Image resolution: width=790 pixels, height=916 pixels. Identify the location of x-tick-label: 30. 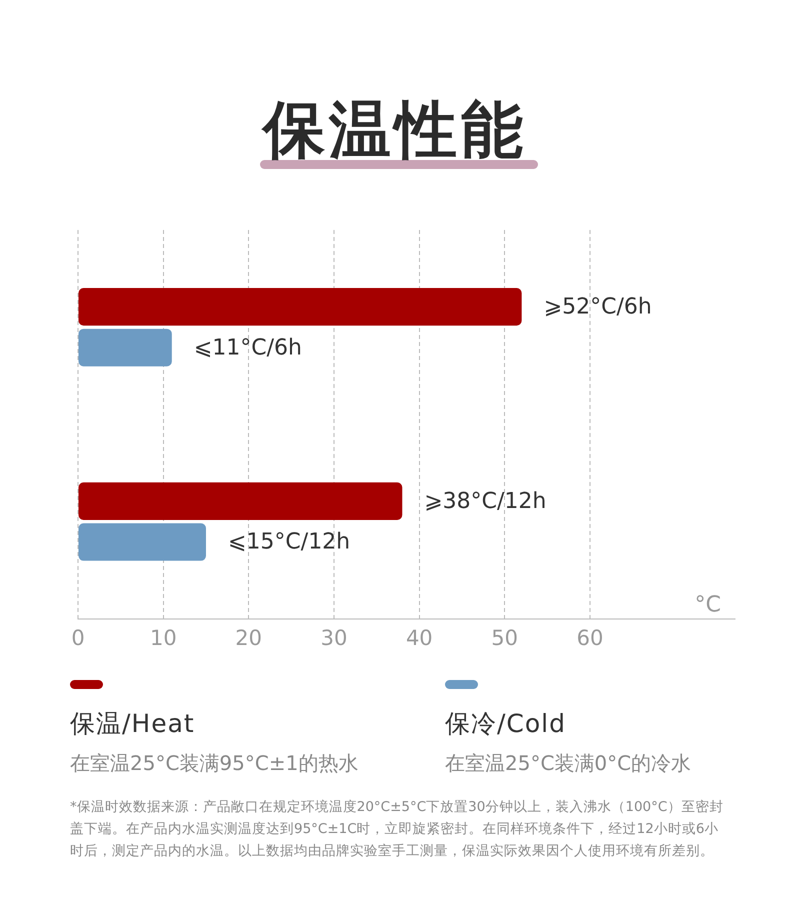
(334, 638).